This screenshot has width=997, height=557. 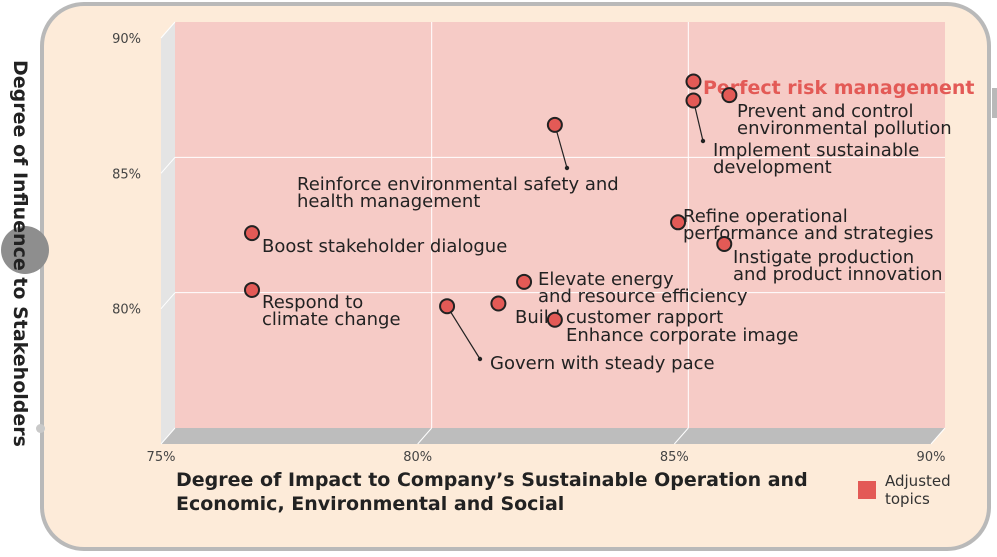 What do you see at coordinates (25, 250) in the screenshot?
I see `drag-handle` at bounding box center [25, 250].